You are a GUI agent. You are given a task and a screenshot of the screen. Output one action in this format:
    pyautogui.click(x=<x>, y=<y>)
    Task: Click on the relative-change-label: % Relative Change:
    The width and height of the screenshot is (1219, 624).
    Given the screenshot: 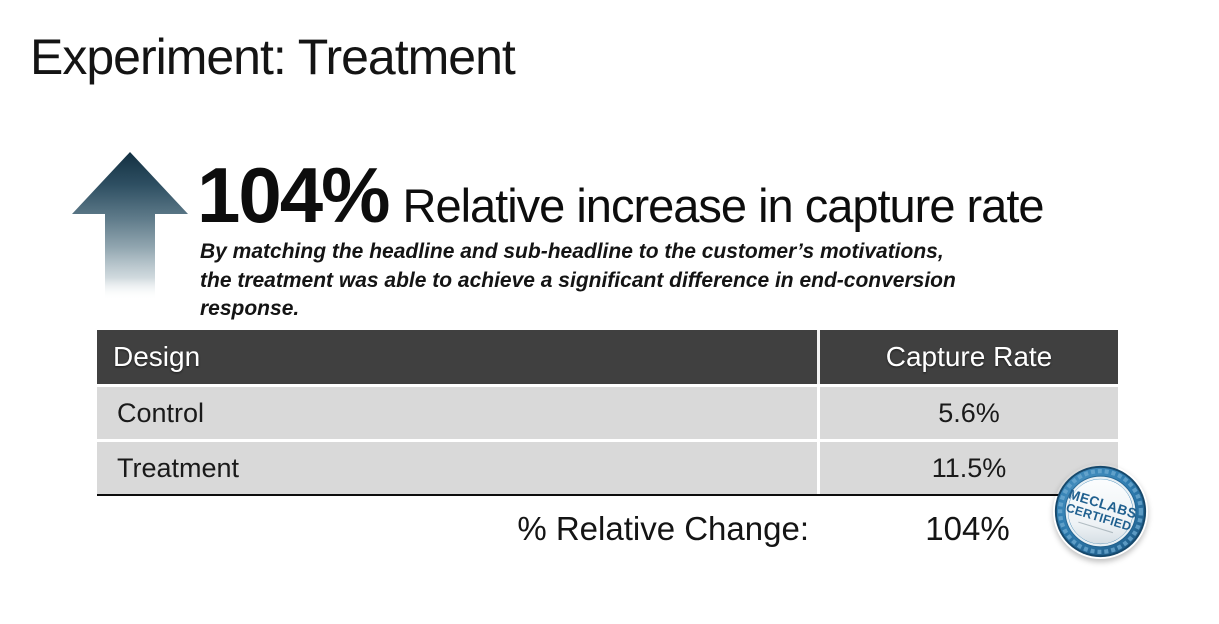 What is the action you would take?
    pyautogui.click(x=663, y=528)
    